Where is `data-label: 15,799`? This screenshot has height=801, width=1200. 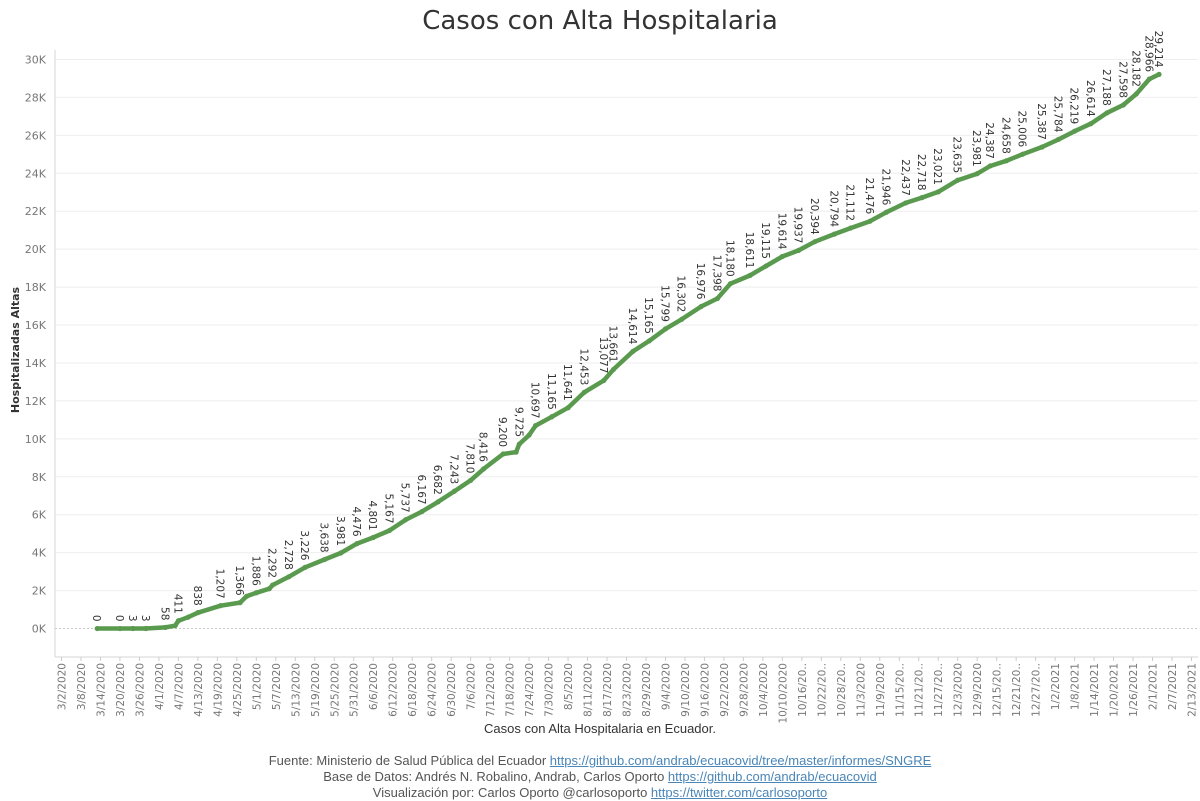
data-label: 15,799 is located at coordinates (665, 303).